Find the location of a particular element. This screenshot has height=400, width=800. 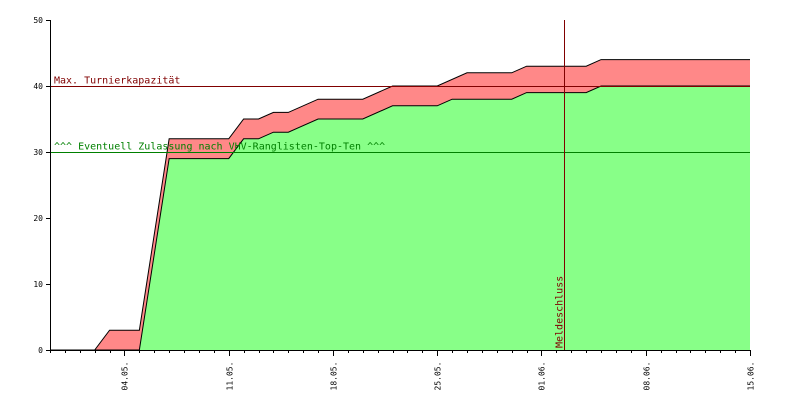

y-tick-label: 40 is located at coordinates (38, 86).